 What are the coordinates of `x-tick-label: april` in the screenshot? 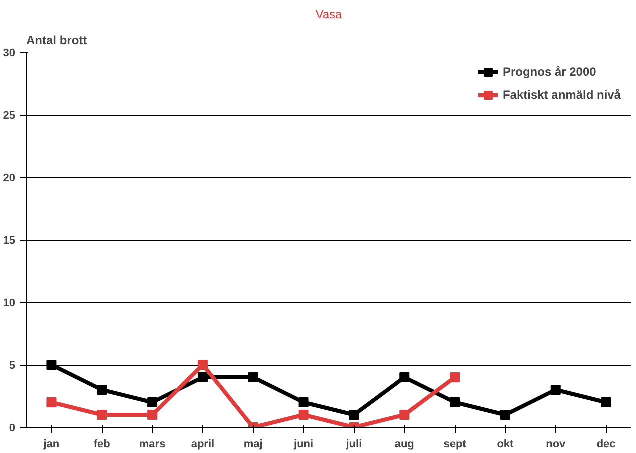 It's located at (203, 444).